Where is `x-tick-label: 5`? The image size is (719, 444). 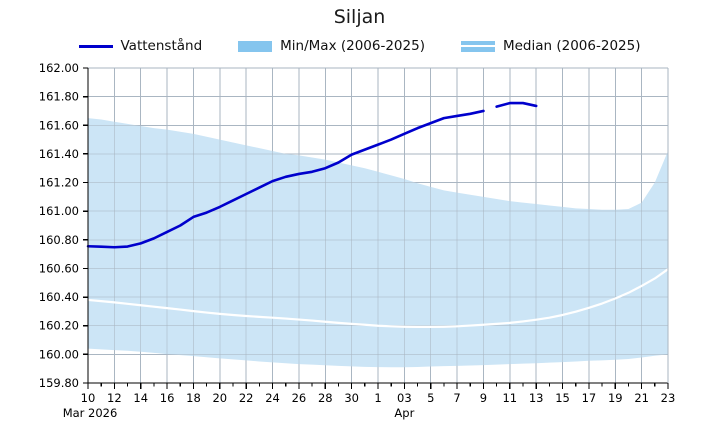
x-tick-label: 5 is located at coordinates (430, 398).